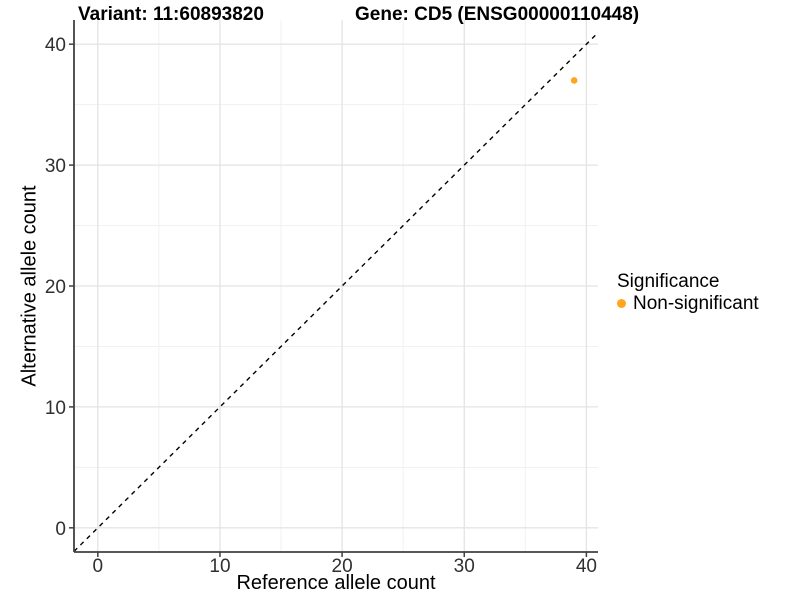 The width and height of the screenshot is (800, 600). What do you see at coordinates (219, 566) in the screenshot?
I see `x-tick-label: 10` at bounding box center [219, 566].